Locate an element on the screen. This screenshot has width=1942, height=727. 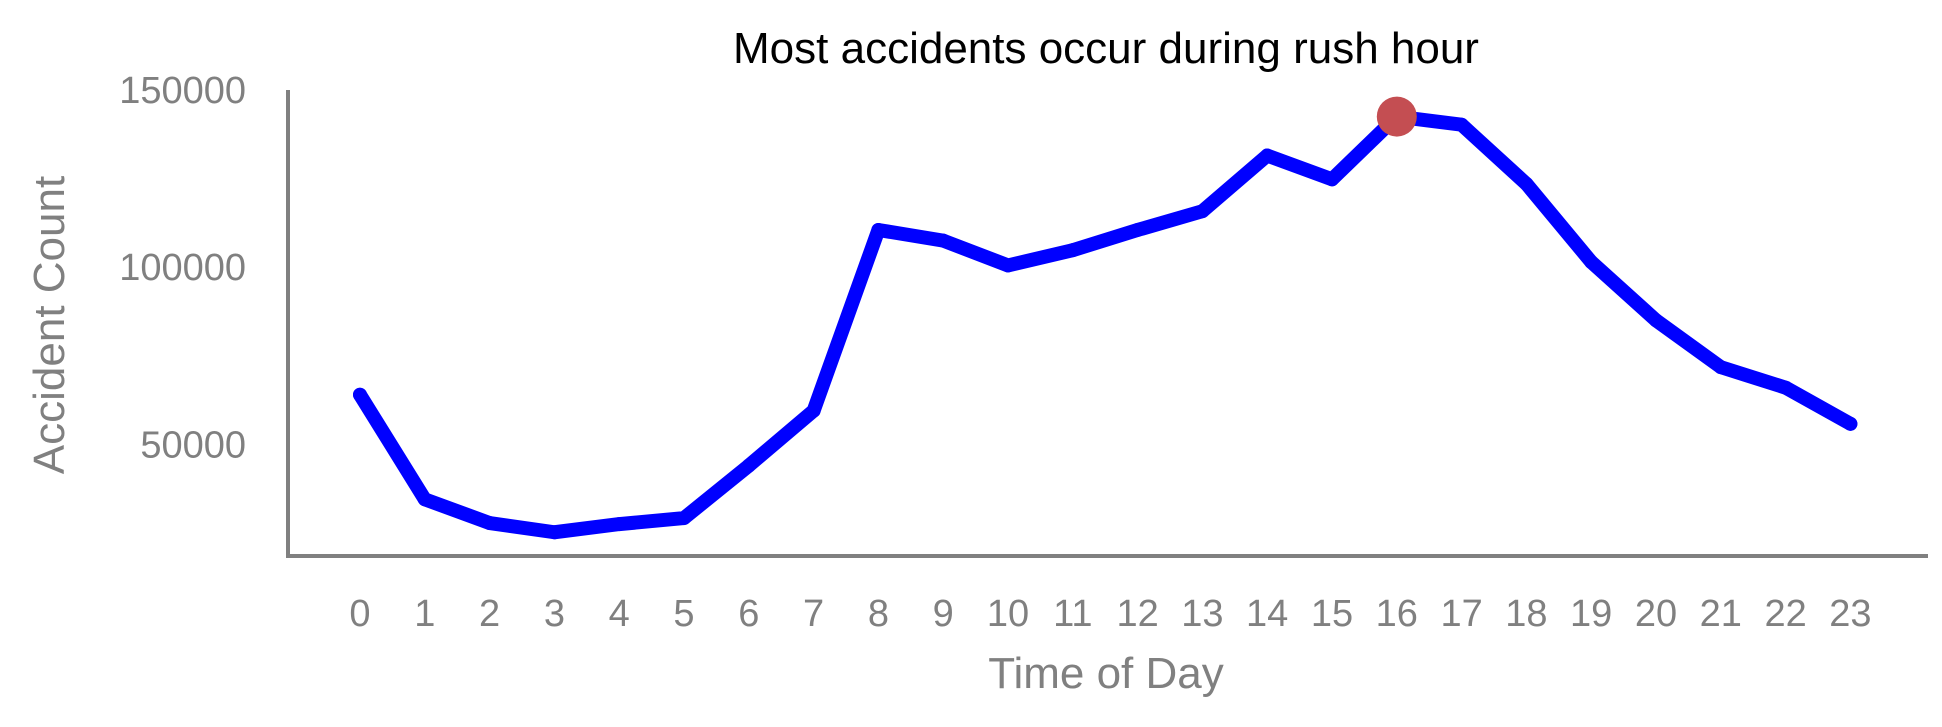
y-axis-label: Accident Count is located at coordinates (49, 325).